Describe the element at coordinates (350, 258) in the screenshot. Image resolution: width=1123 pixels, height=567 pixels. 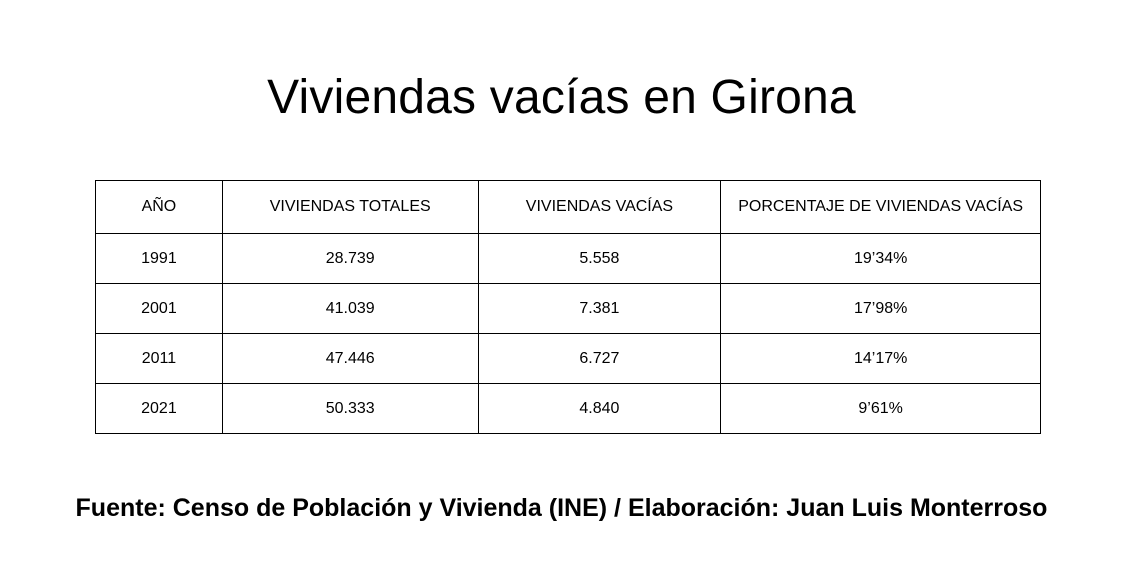
I see `cell-total-dwellings: 28.739` at that location.